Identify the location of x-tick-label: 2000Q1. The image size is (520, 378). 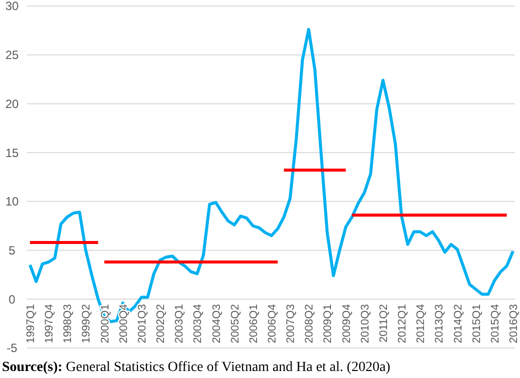
(105, 324).